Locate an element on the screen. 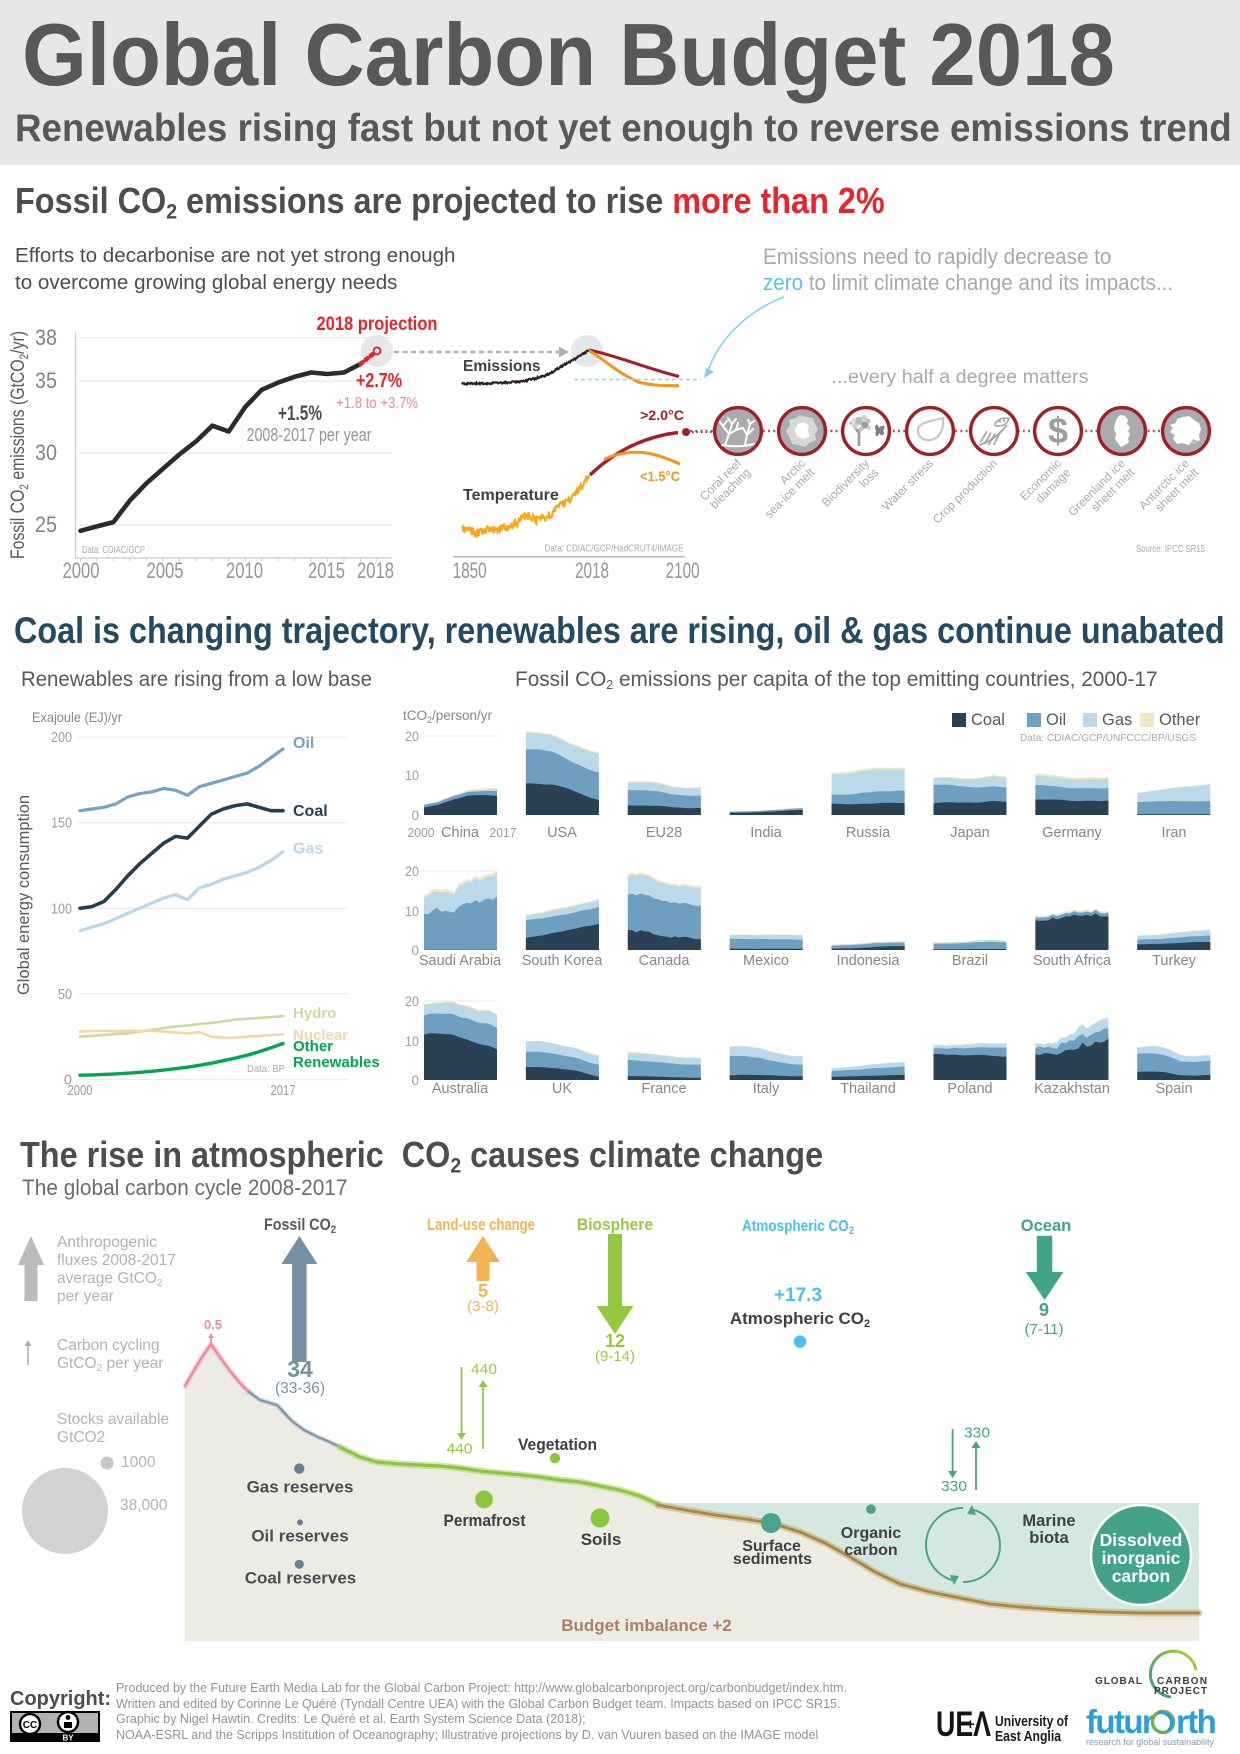 This screenshot has width=1240, height=1754. svg-text: Surface is located at coordinates (771, 1546).